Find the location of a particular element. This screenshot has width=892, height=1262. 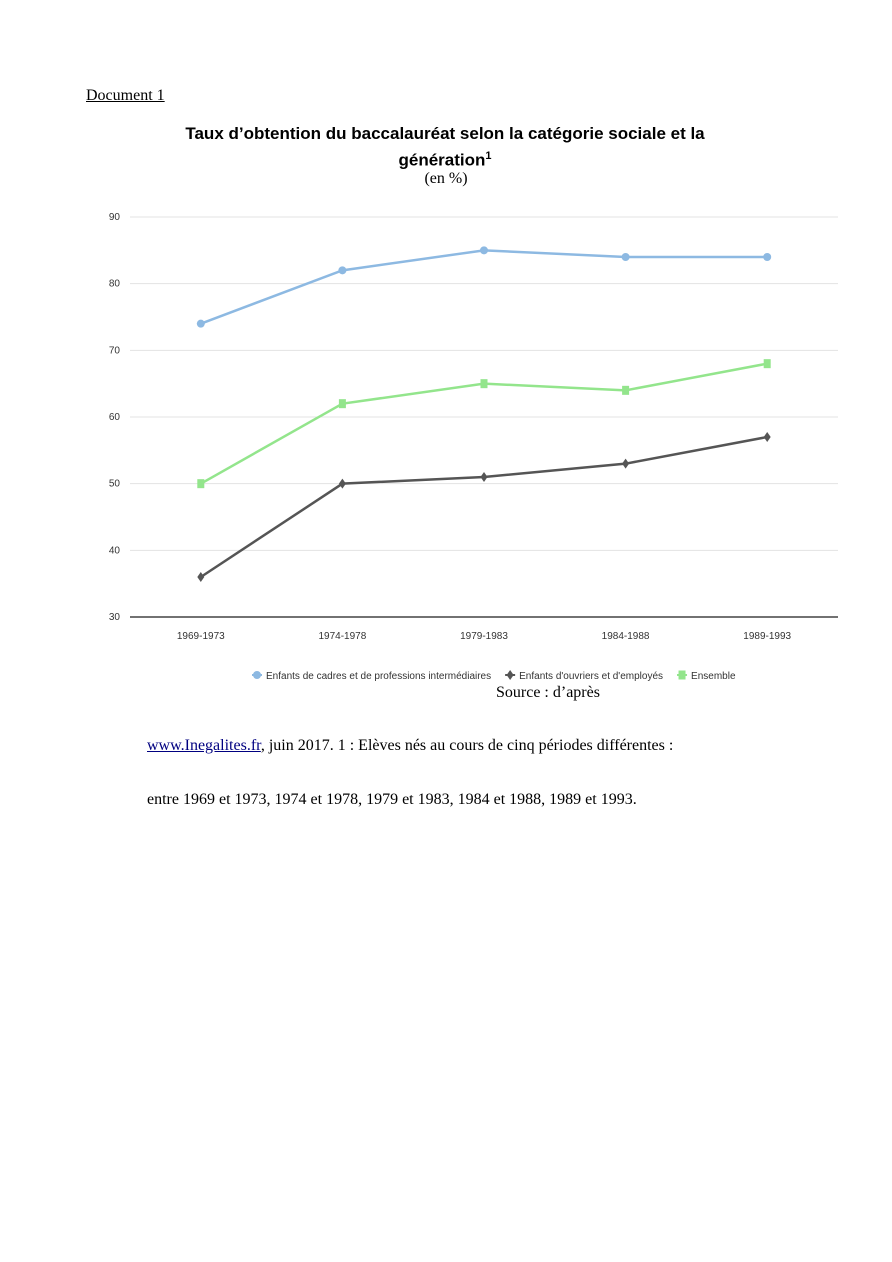

y-axis-ticks: 30 40 50 60 70 80 90 is located at coordinates (115, 417).